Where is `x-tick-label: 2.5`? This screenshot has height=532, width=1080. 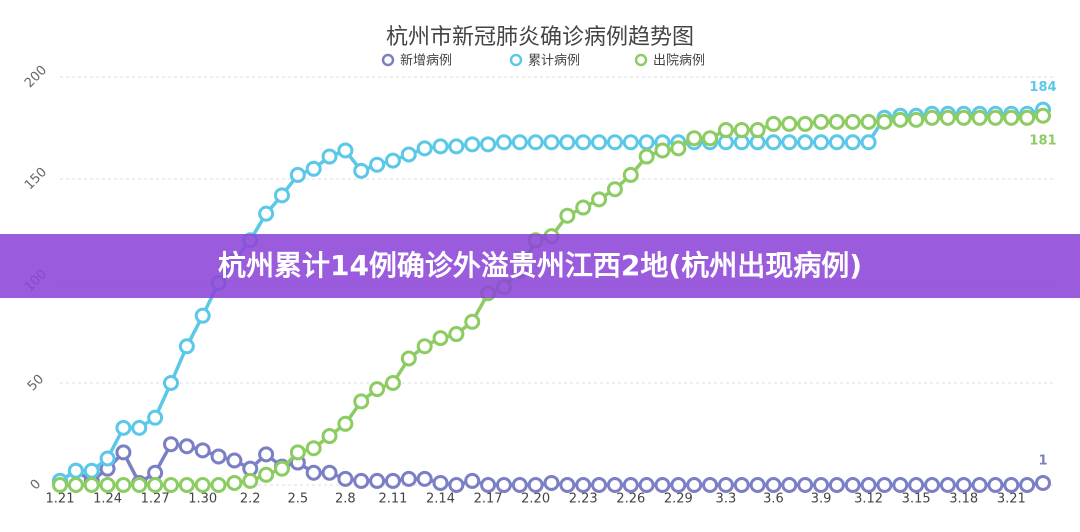
x-tick-label: 2.5 is located at coordinates (297, 499).